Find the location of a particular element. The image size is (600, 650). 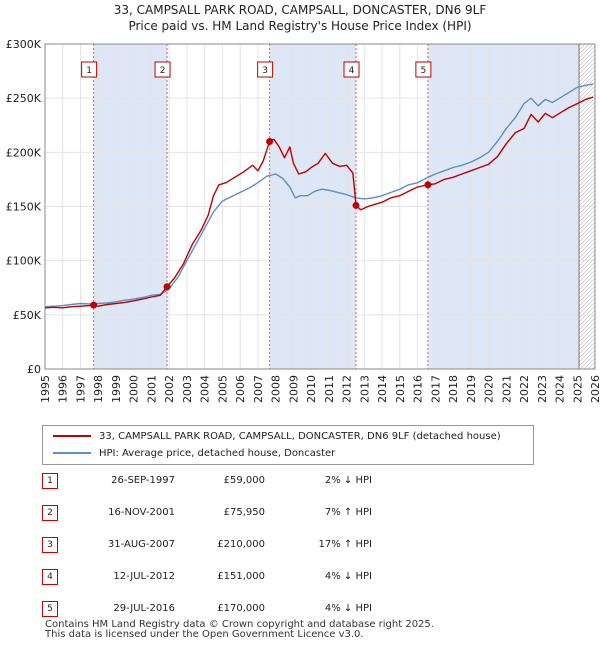

sale-date: 31-AUG-2007 is located at coordinates (141, 544).